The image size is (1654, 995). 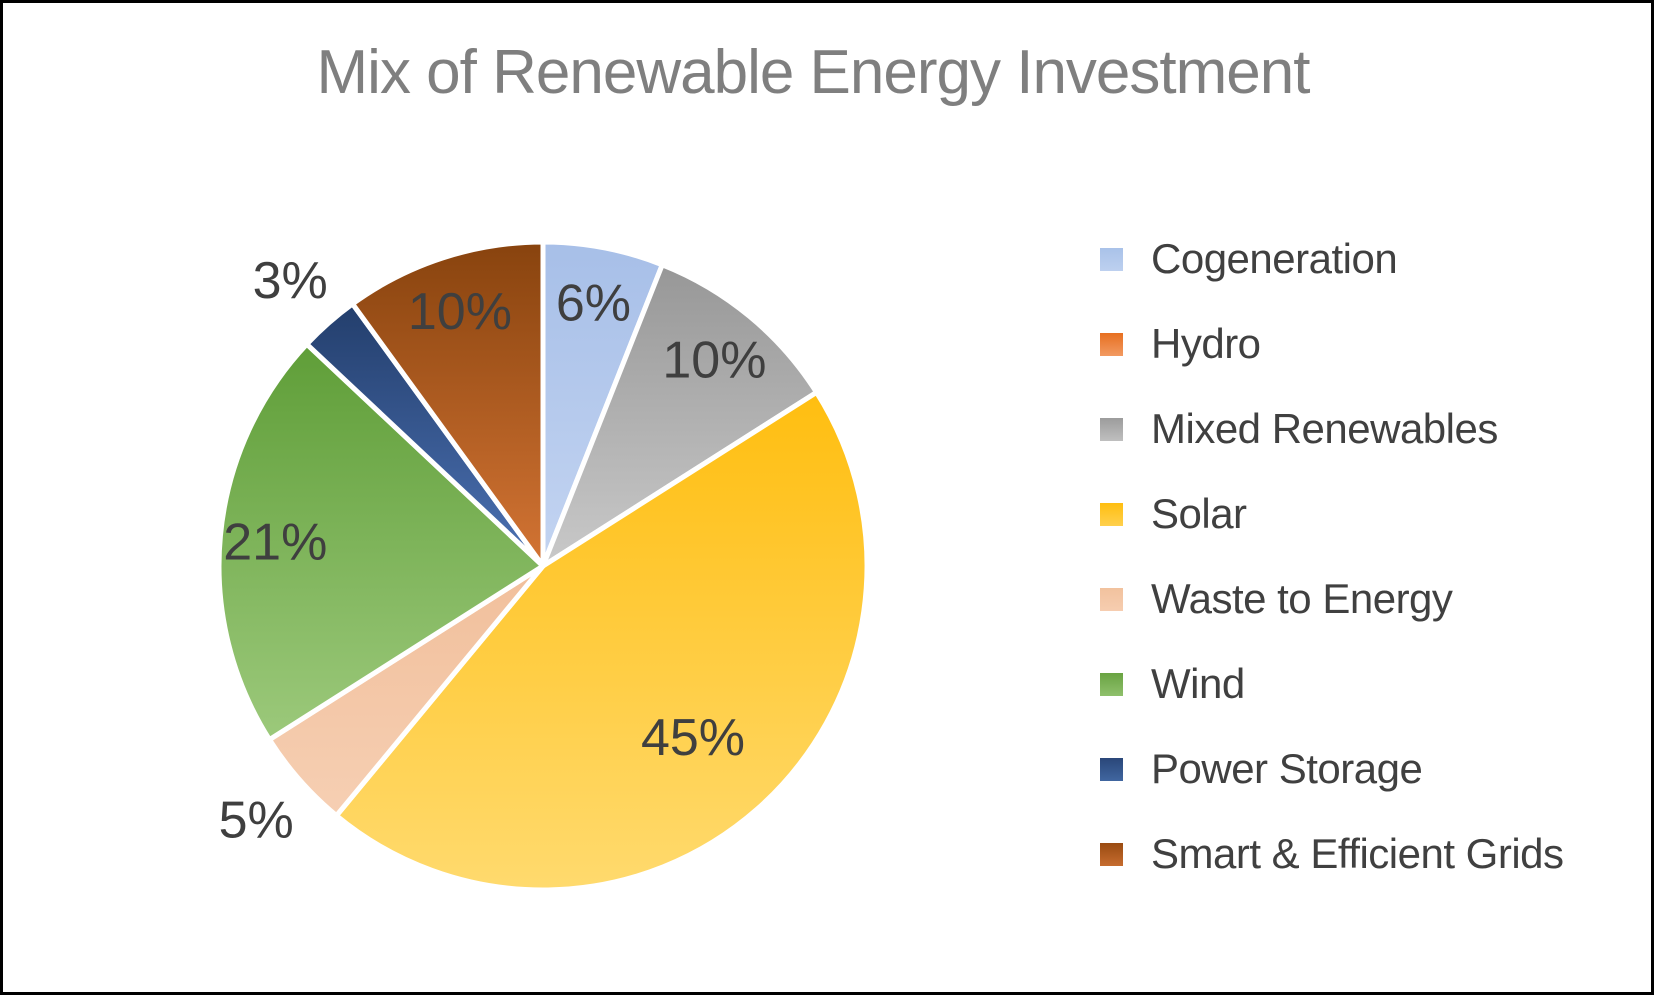 What do you see at coordinates (1111, 429) in the screenshot?
I see `legend-swatch-mixed-renewables` at bounding box center [1111, 429].